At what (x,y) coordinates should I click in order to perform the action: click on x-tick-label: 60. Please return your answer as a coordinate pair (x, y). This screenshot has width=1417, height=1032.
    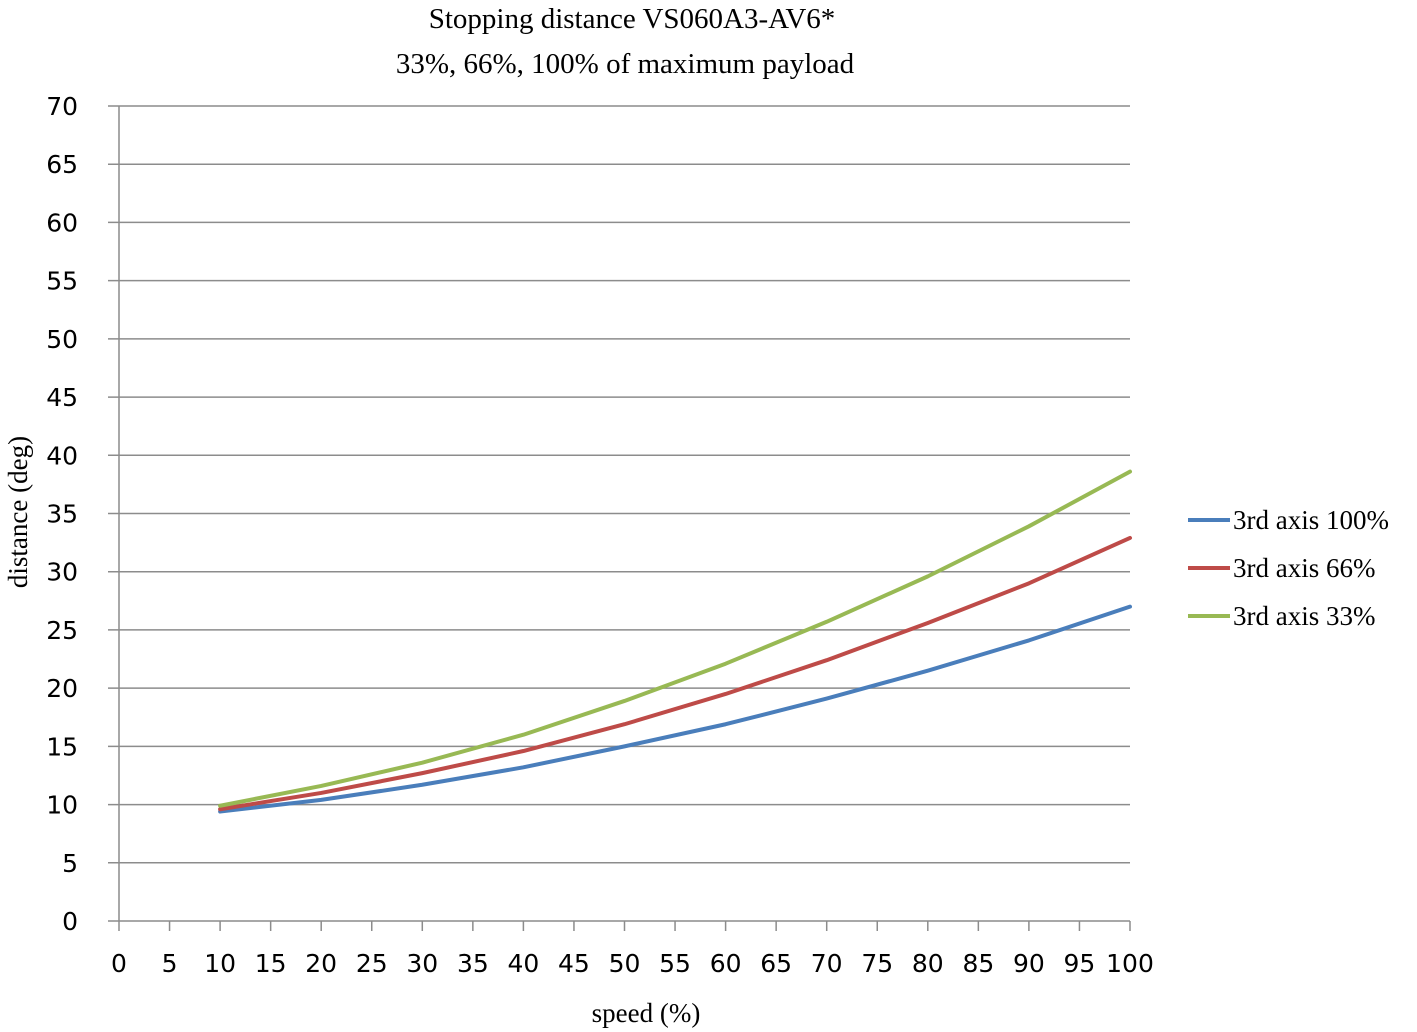
    Looking at the image, I should click on (726, 963).